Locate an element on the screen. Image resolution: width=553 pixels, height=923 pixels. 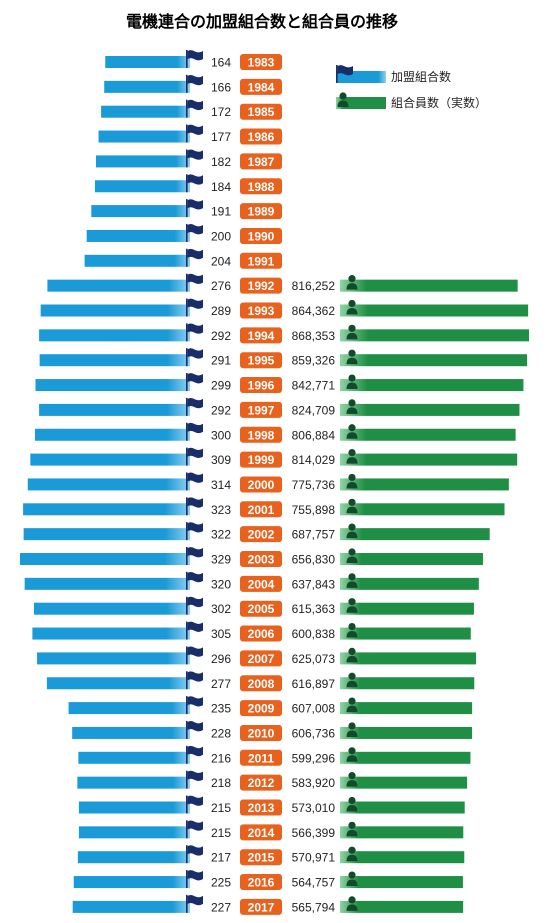
union-count-label: 302 is located at coordinates (221, 609).